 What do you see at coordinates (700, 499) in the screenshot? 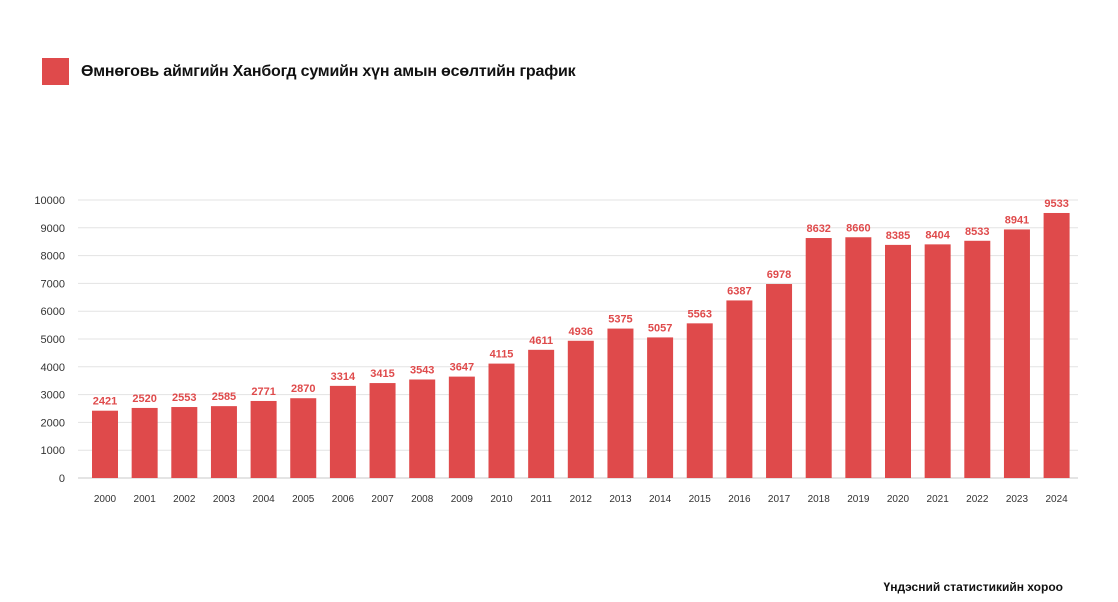
I see `x-tick-label: 2015` at bounding box center [700, 499].